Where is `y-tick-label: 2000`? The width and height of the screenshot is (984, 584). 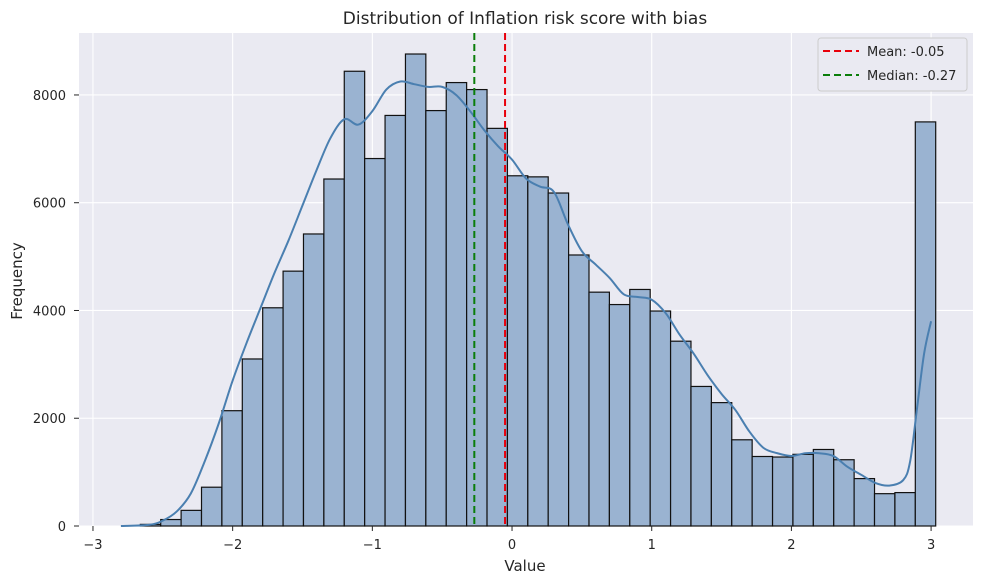 y-tick-label: 2000 is located at coordinates (49, 419).